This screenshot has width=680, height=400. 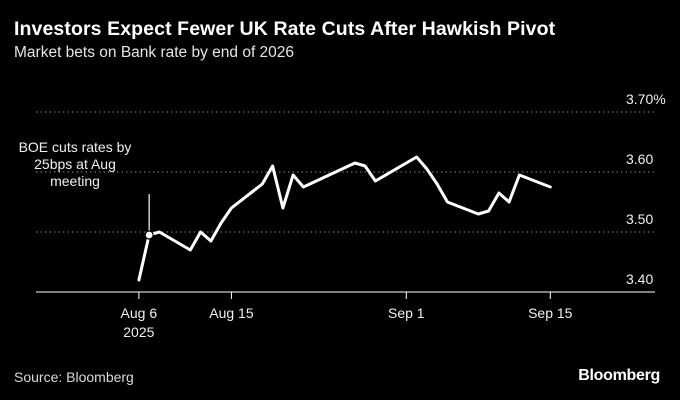 What do you see at coordinates (345, 315) in the screenshot?
I see `x-axis: Aug 6 2025 Aug 15 Sep 1 Sep 15` at bounding box center [345, 315].